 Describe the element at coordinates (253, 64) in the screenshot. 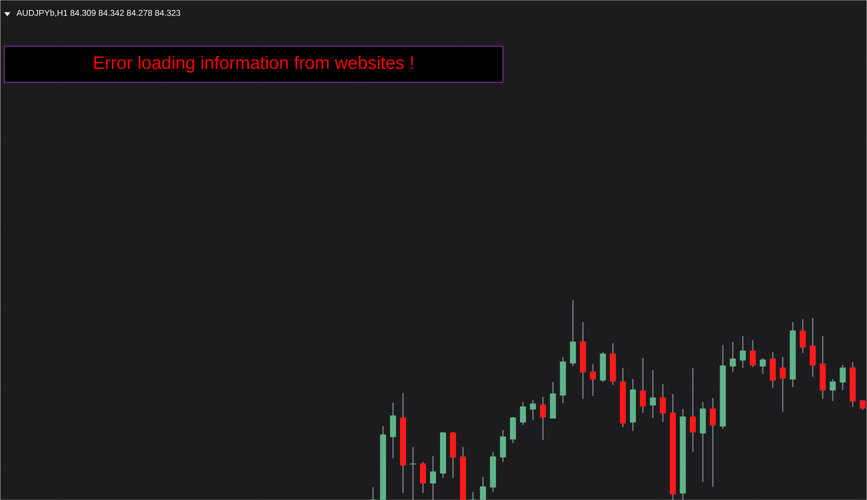

I see `text: Error loading information from websites !` at that location.